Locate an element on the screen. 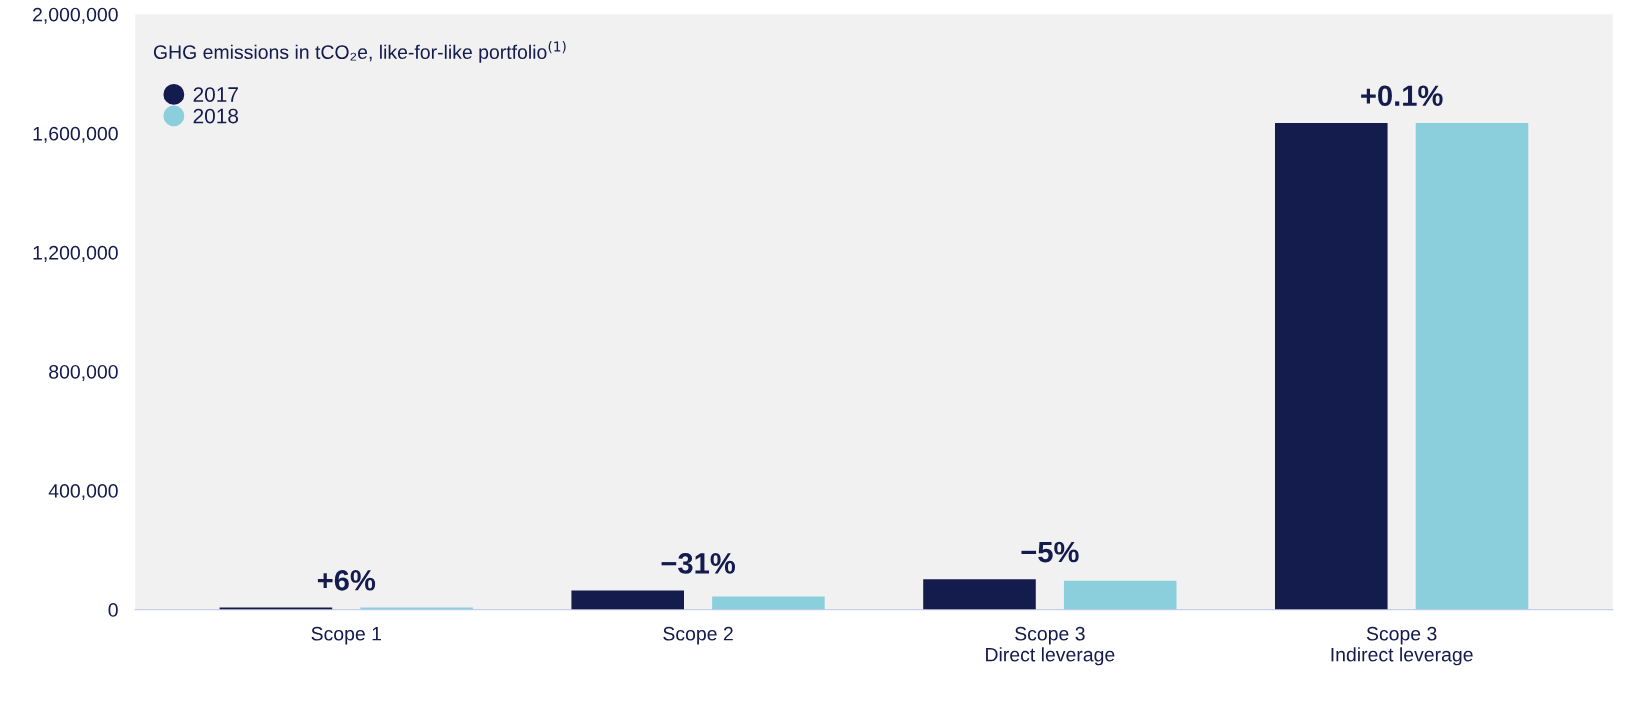 This screenshot has width=1629, height=713. annotation: −5% is located at coordinates (1050, 552).